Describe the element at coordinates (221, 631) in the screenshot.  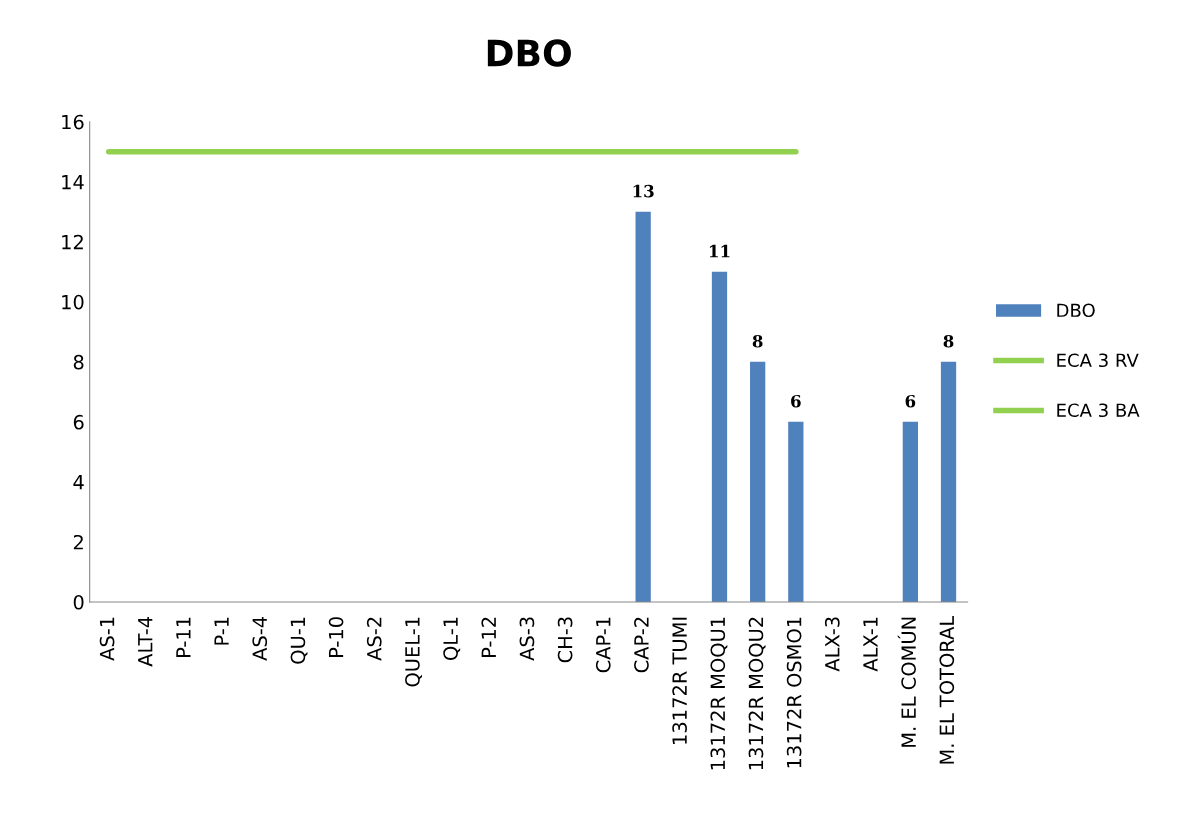
I see `x-tick-label: P-1` at that location.